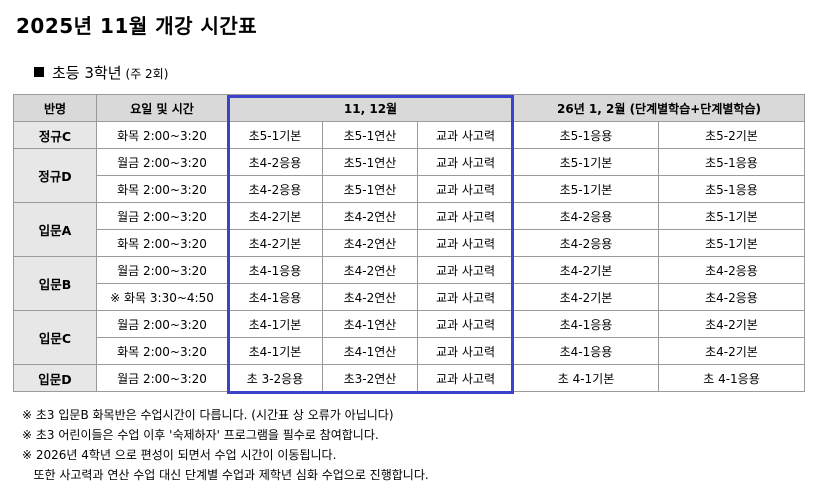 Image resolution: width=823 pixels, height=494 pixels. What do you see at coordinates (162, 297) in the screenshot?
I see `day-time-cell: ※ 화목 3:30~4:50` at bounding box center [162, 297].